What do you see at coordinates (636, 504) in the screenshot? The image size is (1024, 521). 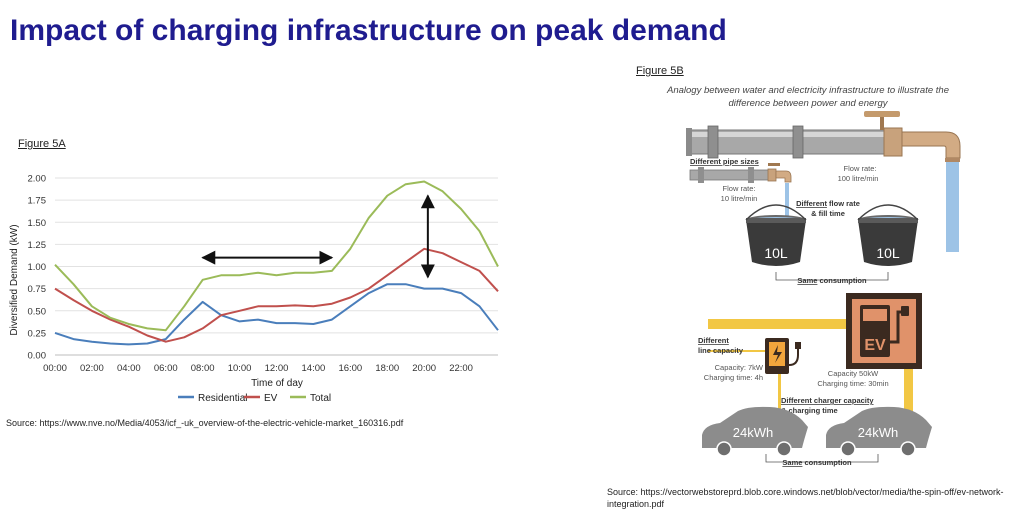 I see `figure-5b-source-line2: integration.pdf` at bounding box center [636, 504].